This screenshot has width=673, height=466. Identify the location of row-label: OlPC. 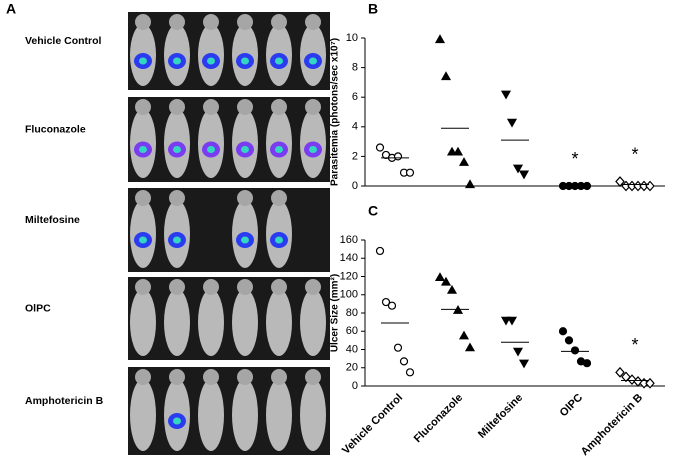
(38, 308).